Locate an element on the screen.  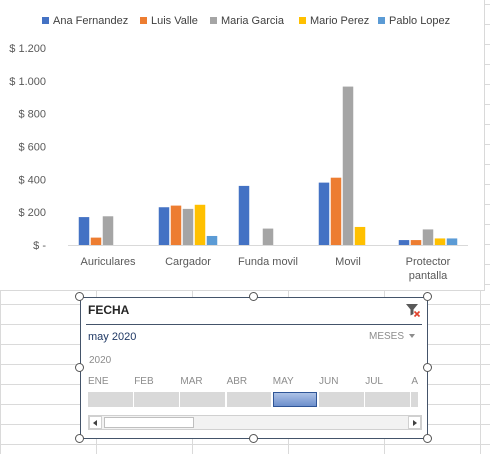
arrow-right-icon is located at coordinates (415, 422).